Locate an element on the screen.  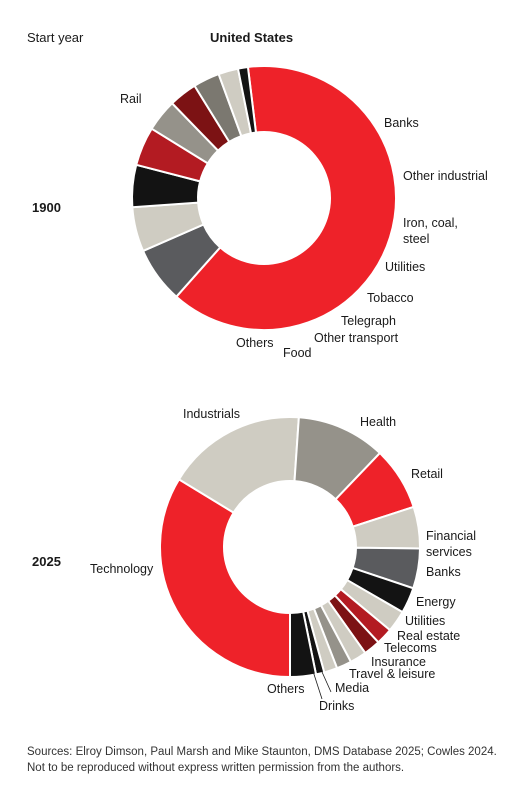
start-year-header: Start year is located at coordinates (55, 37).